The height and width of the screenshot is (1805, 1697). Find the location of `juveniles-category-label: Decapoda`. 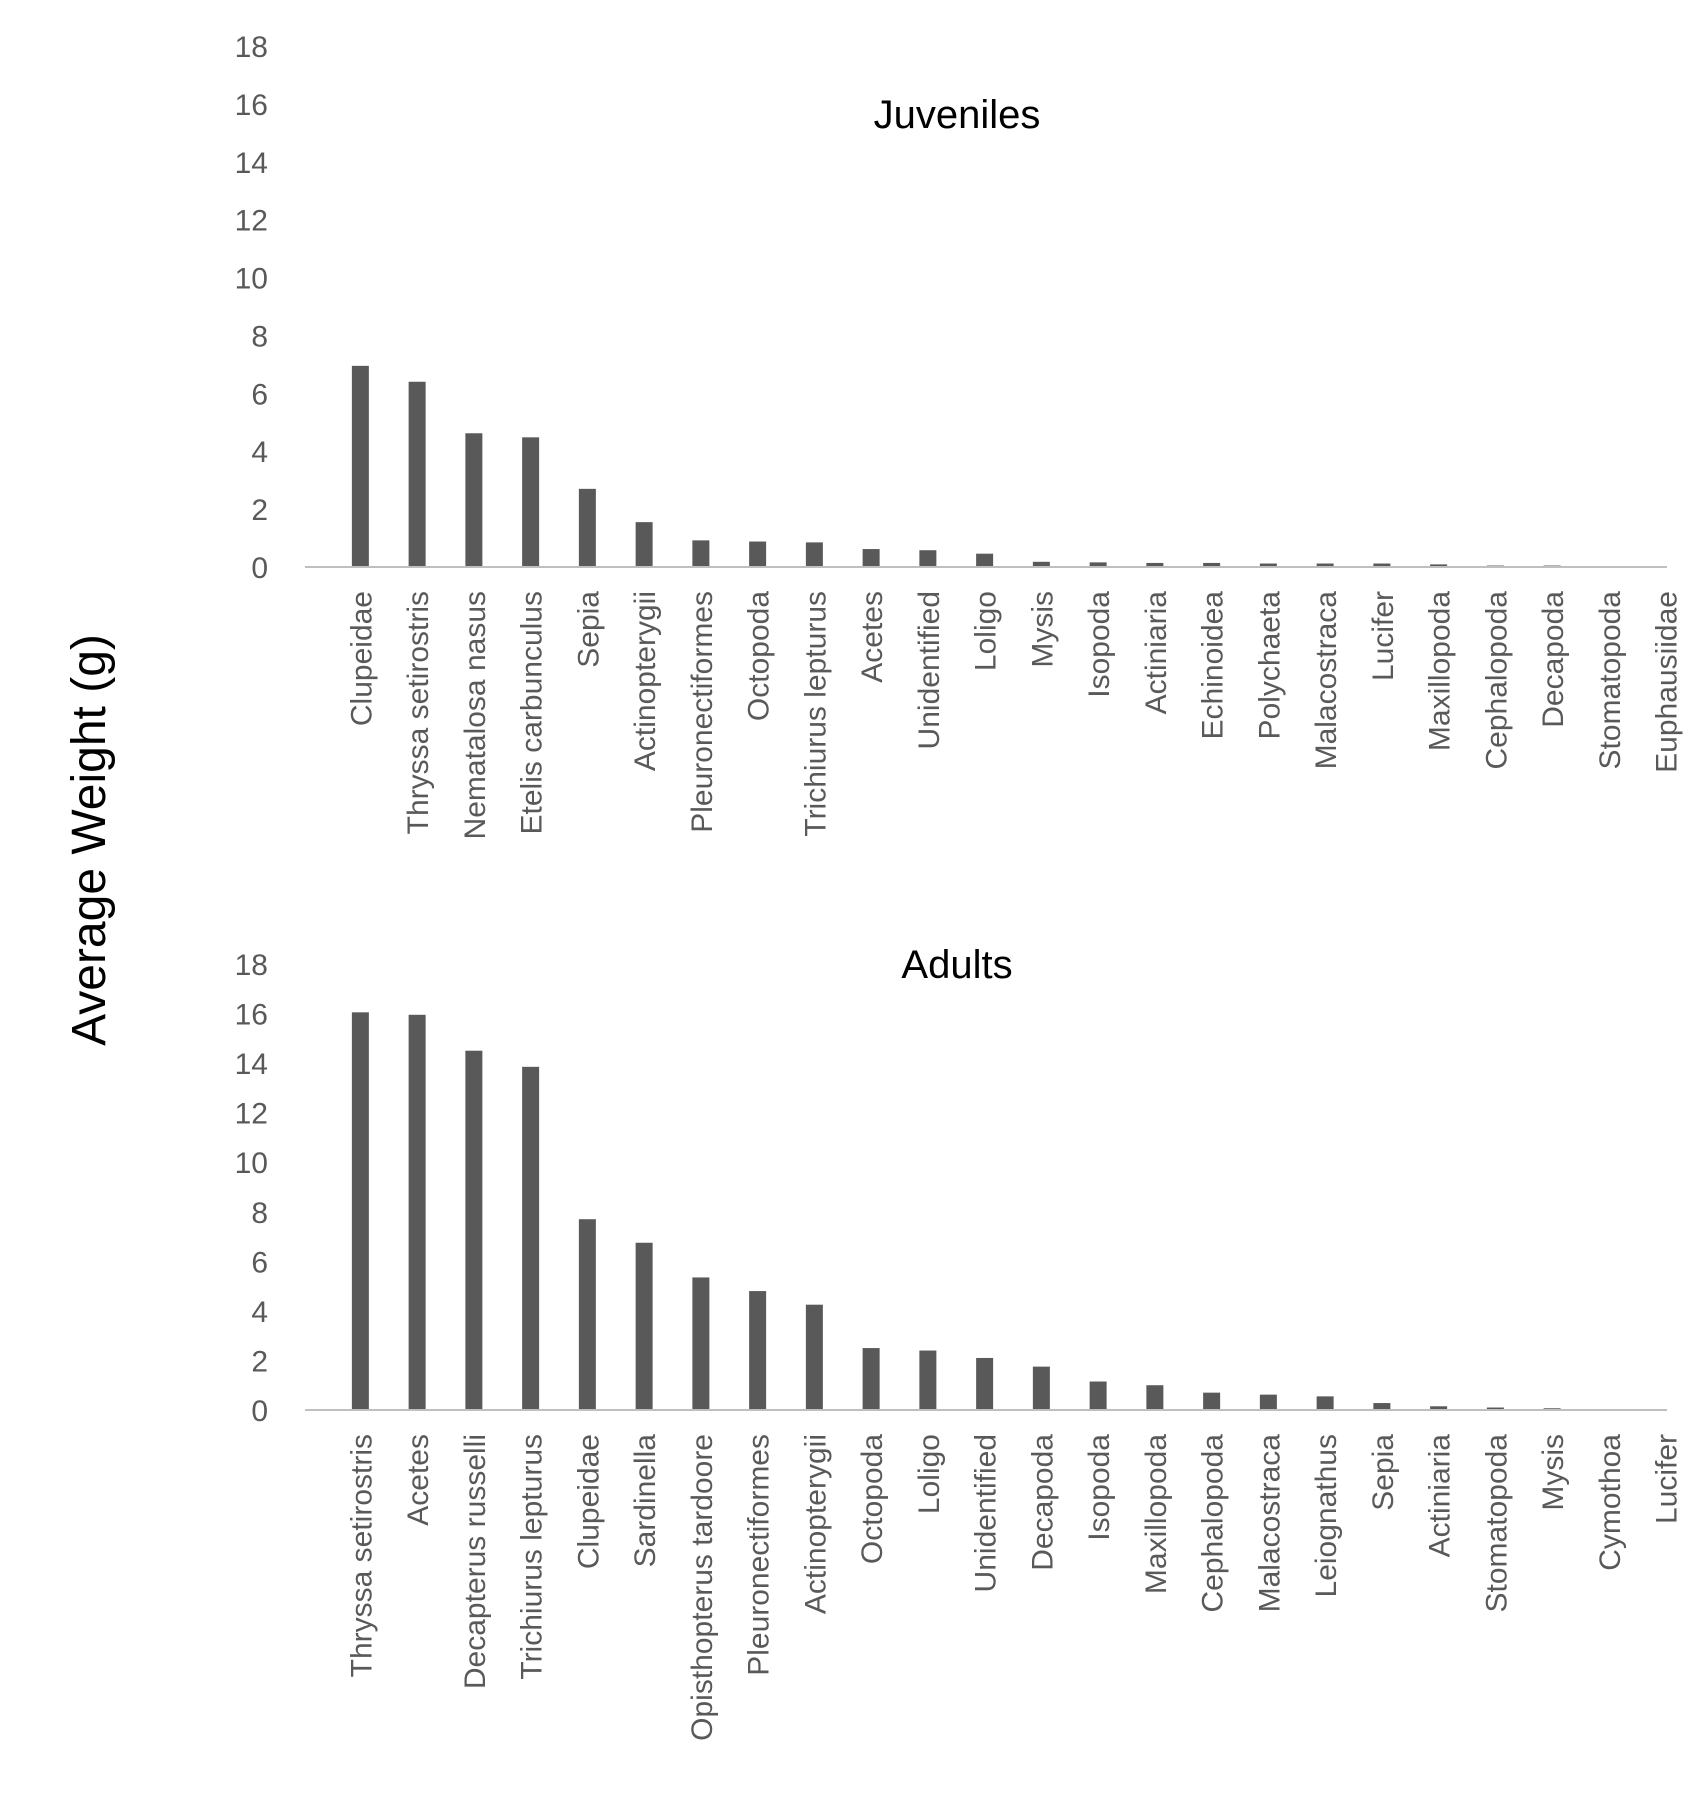

juveniles-category-label: Decapoda is located at coordinates (1553, 659).